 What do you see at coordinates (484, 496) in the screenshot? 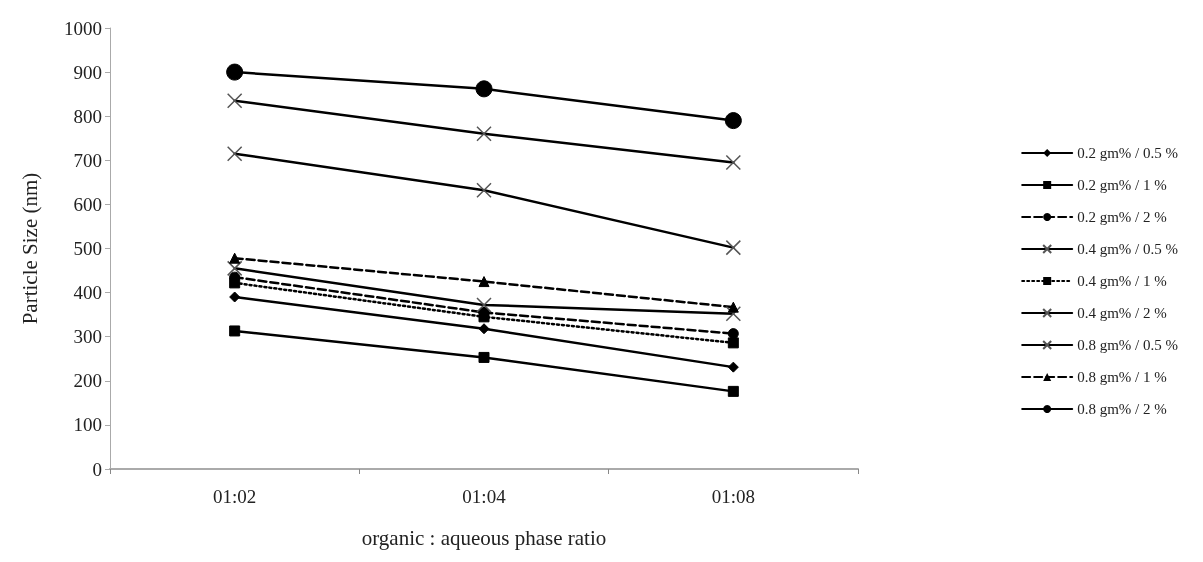
I see `x-tick-label: 01:04` at bounding box center [484, 496].